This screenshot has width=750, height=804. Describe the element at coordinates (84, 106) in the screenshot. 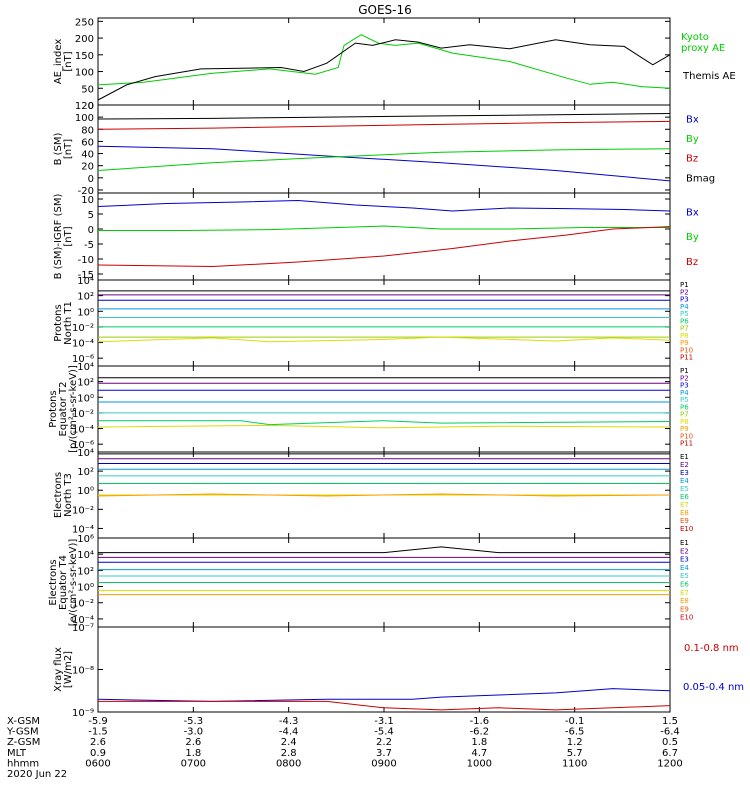

I see `y-tick-label: 120` at that location.